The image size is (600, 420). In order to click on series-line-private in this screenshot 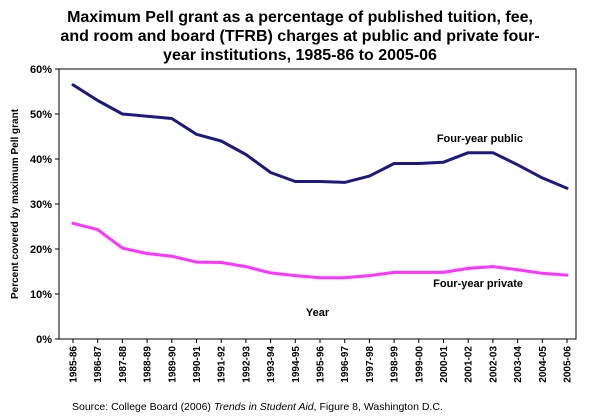, I will do `click(320, 250)`.